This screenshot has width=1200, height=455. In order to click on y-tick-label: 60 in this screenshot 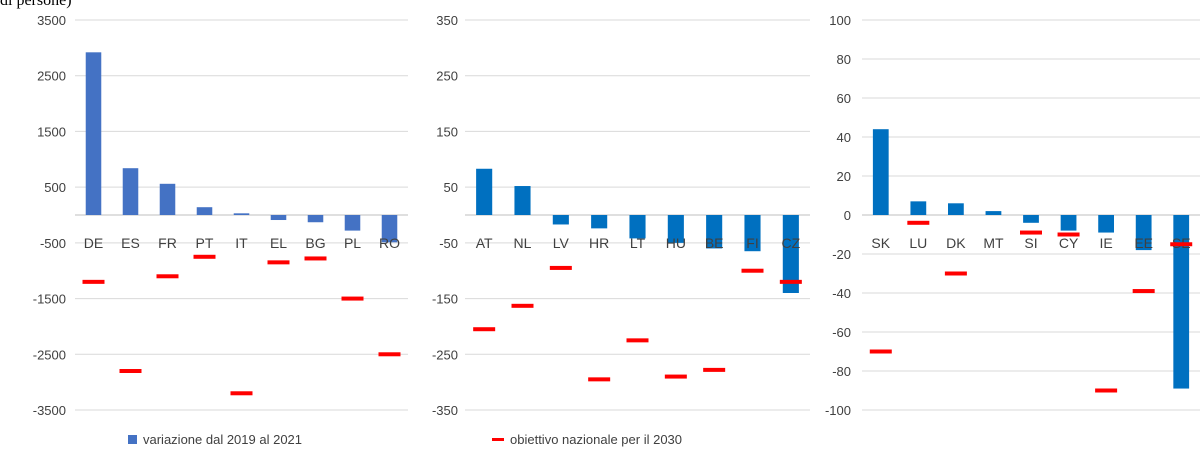, I will do `click(844, 98)`.